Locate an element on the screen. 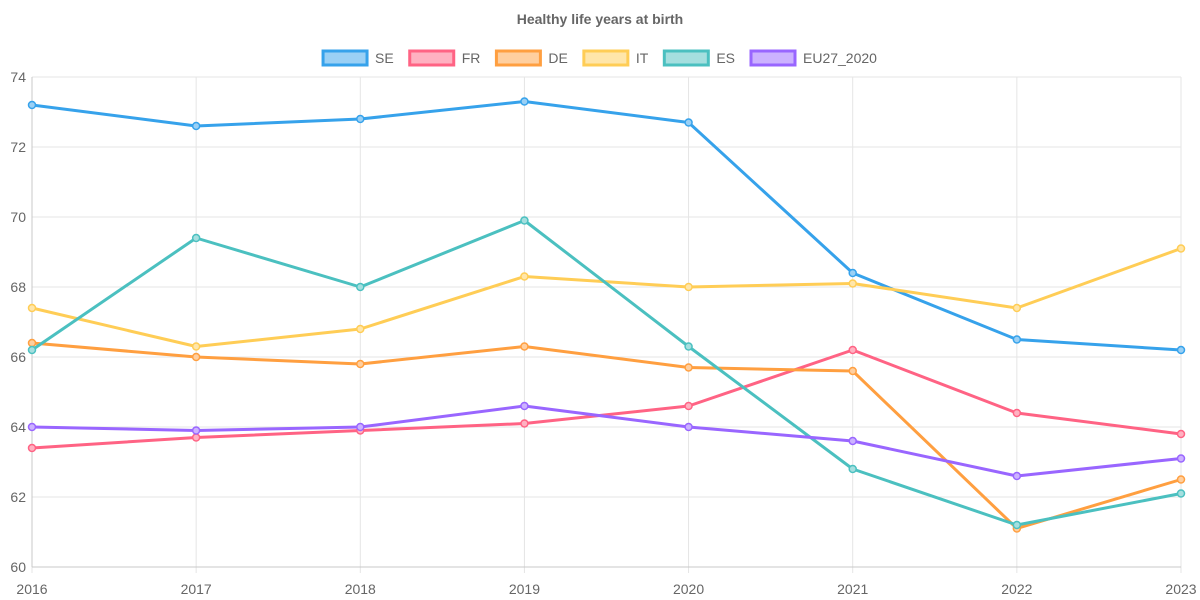  y-tick-label: 74 is located at coordinates (18, 77).